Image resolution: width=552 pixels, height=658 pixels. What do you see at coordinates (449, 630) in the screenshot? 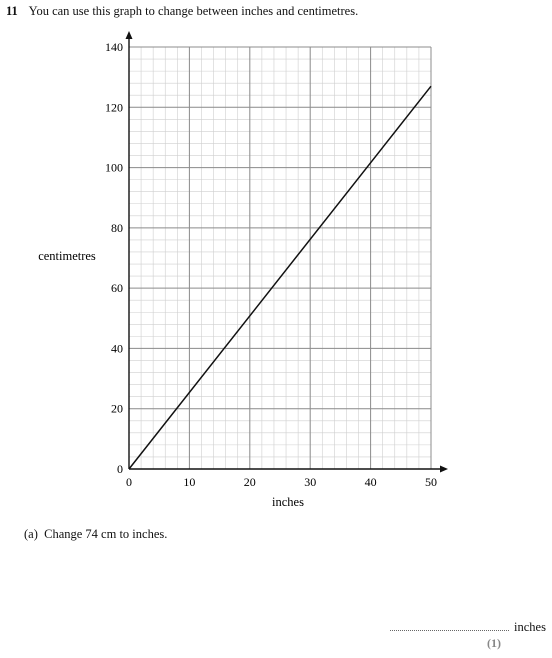
I see `answer-line` at bounding box center [449, 630].